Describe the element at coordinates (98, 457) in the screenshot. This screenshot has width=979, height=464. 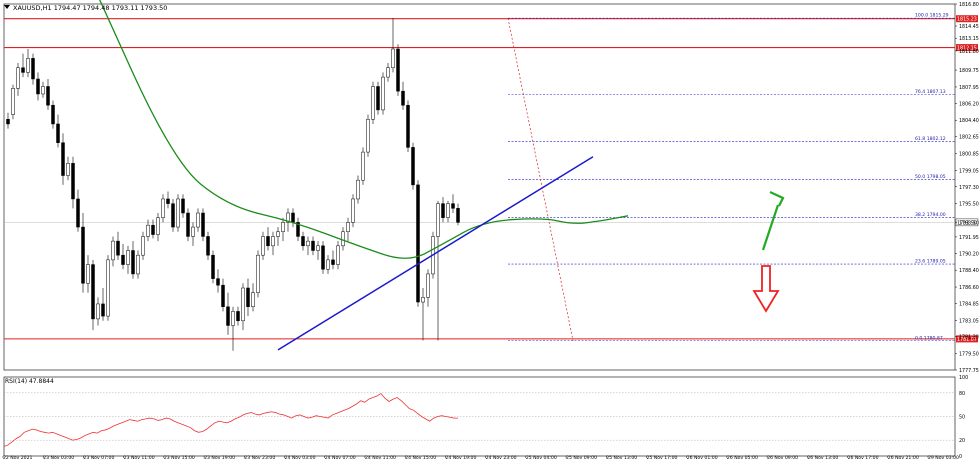
I see `time-tick-label: 23 Nov 07:00` at that location.